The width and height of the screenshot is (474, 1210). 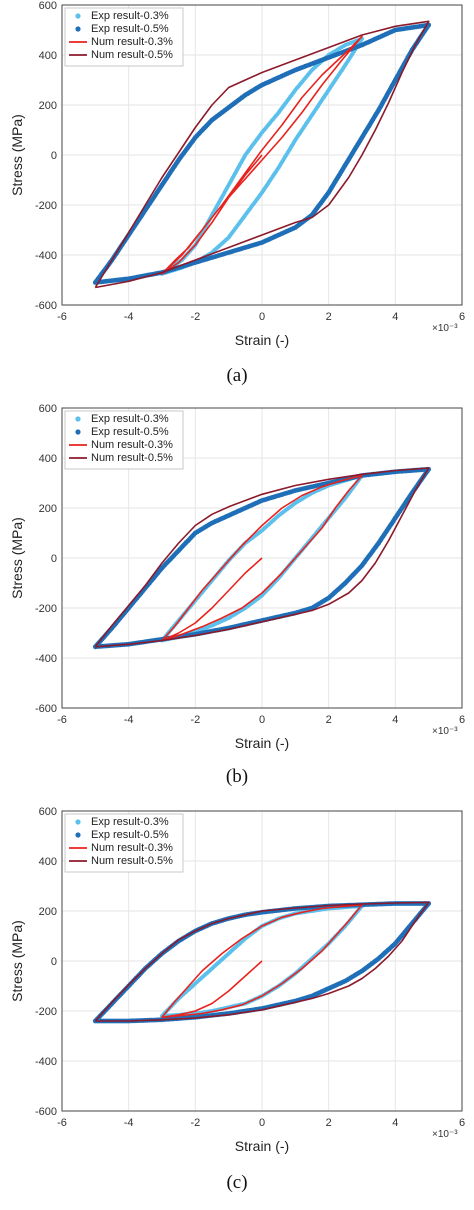 What do you see at coordinates (237, 776) in the screenshot?
I see `caption-b: (b)` at bounding box center [237, 776].